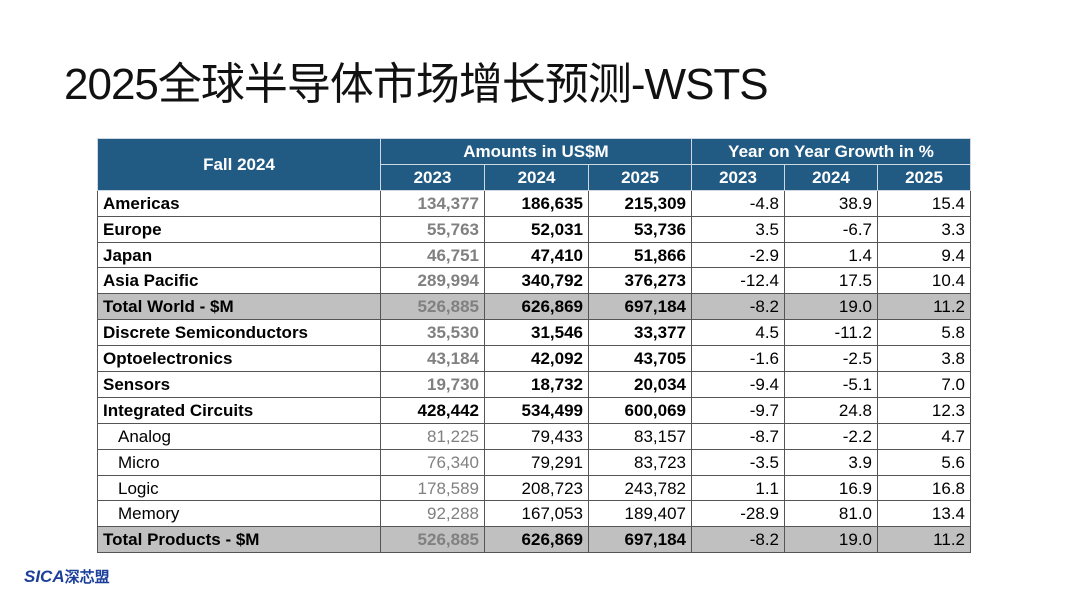 The width and height of the screenshot is (1067, 600). I want to click on cell: 11.2, so click(924, 307).